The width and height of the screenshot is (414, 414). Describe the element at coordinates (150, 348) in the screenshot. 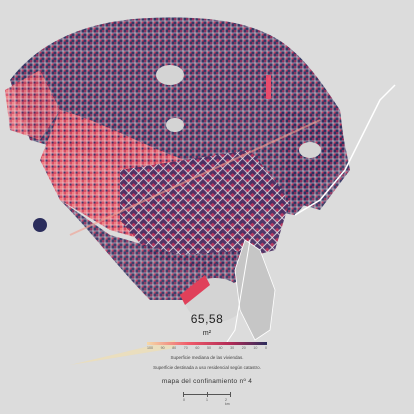

I see `legend-tick: 100` at that location.